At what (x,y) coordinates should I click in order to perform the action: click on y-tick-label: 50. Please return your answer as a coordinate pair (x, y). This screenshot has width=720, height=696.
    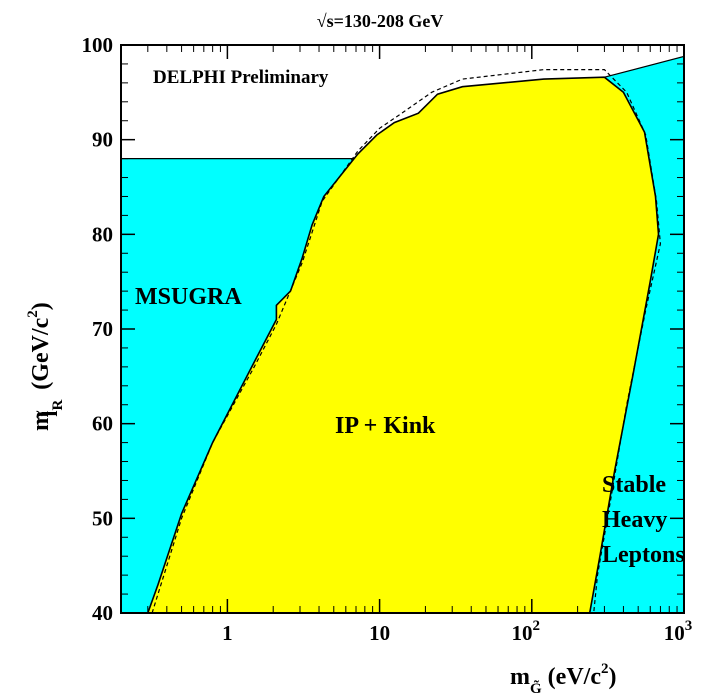
    Looking at the image, I should click on (102, 518).